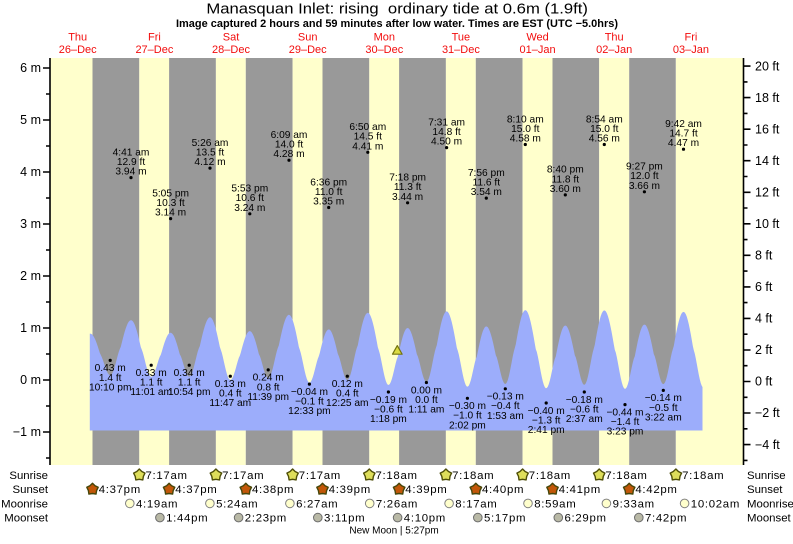 The height and width of the screenshot is (544, 793). What do you see at coordinates (656, 490) in the screenshot?
I see `svg-text: 4:42pm` at bounding box center [656, 490].